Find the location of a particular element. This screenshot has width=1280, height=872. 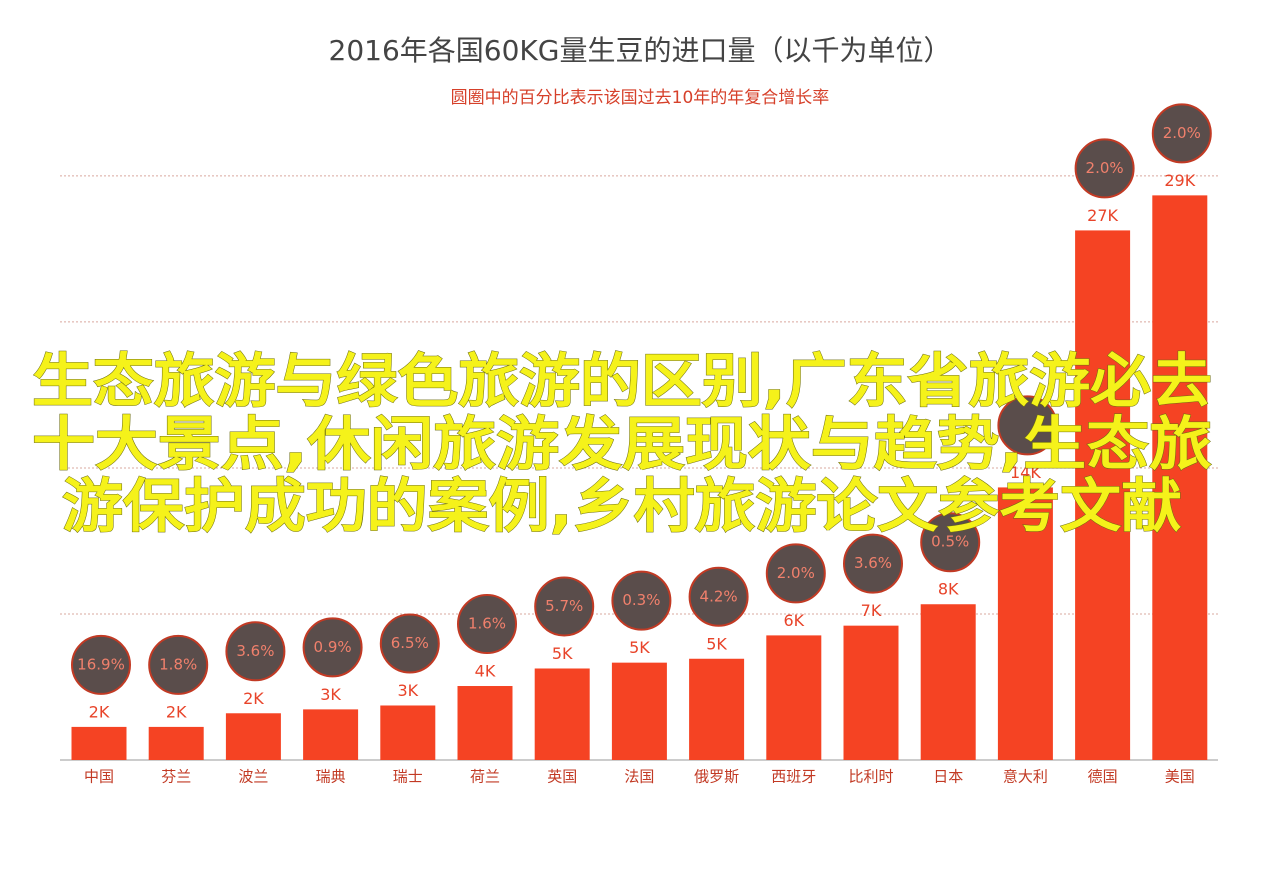

value-label: 29K is located at coordinates (1179, 180).